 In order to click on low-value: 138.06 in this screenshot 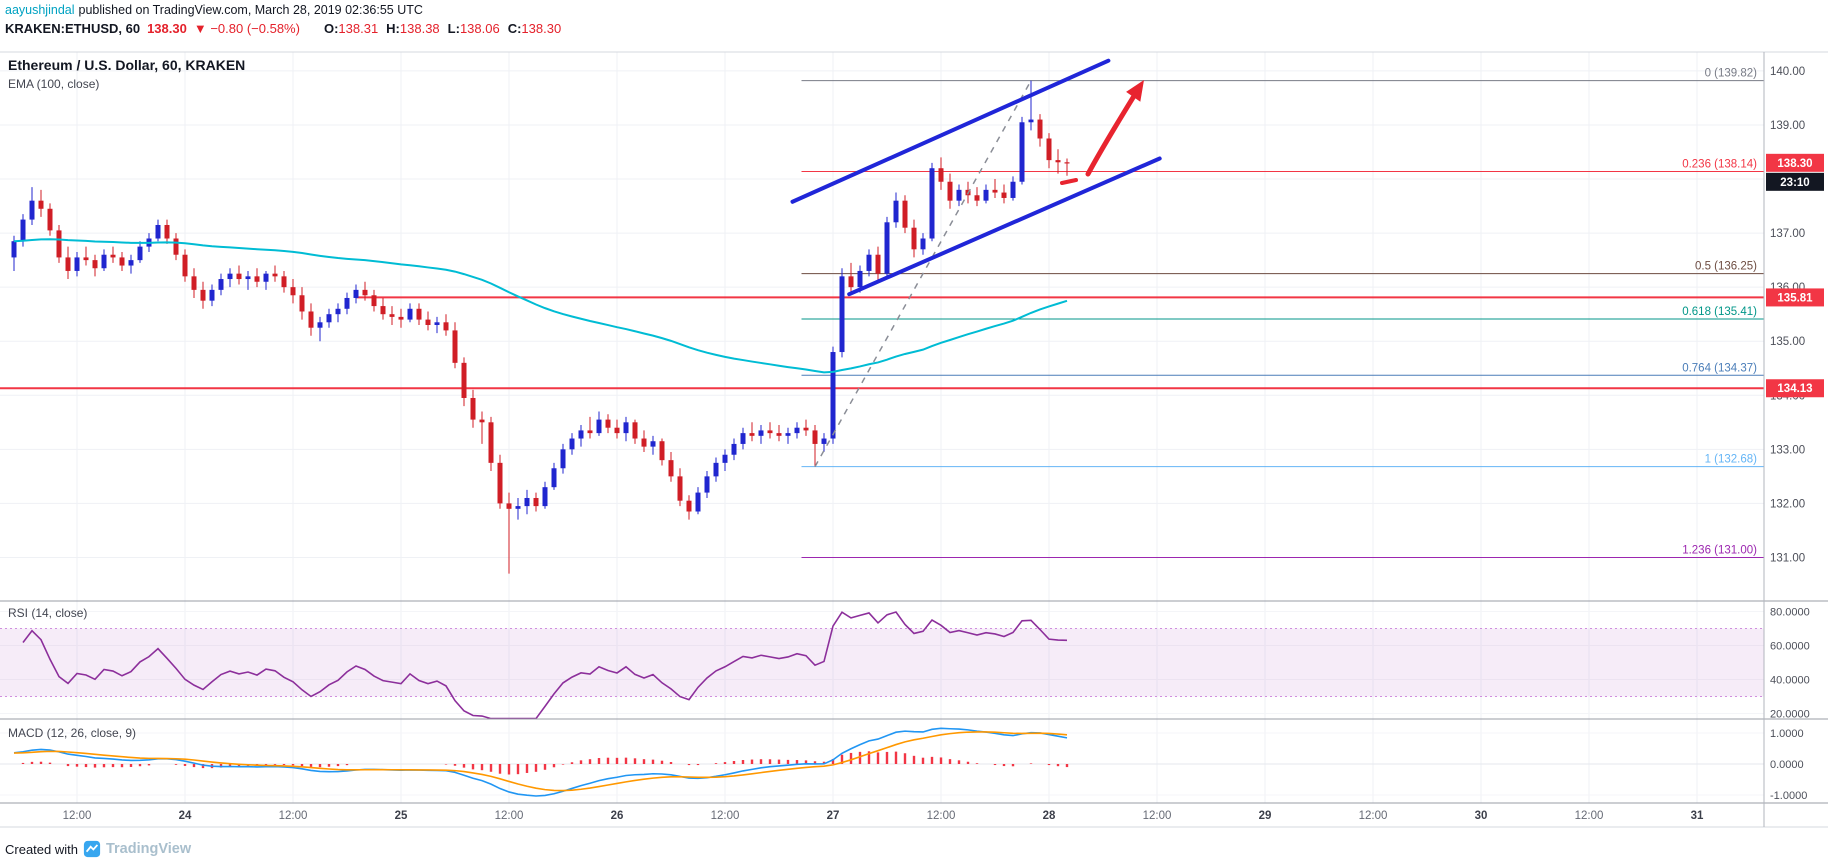, I will do `click(479, 28)`.